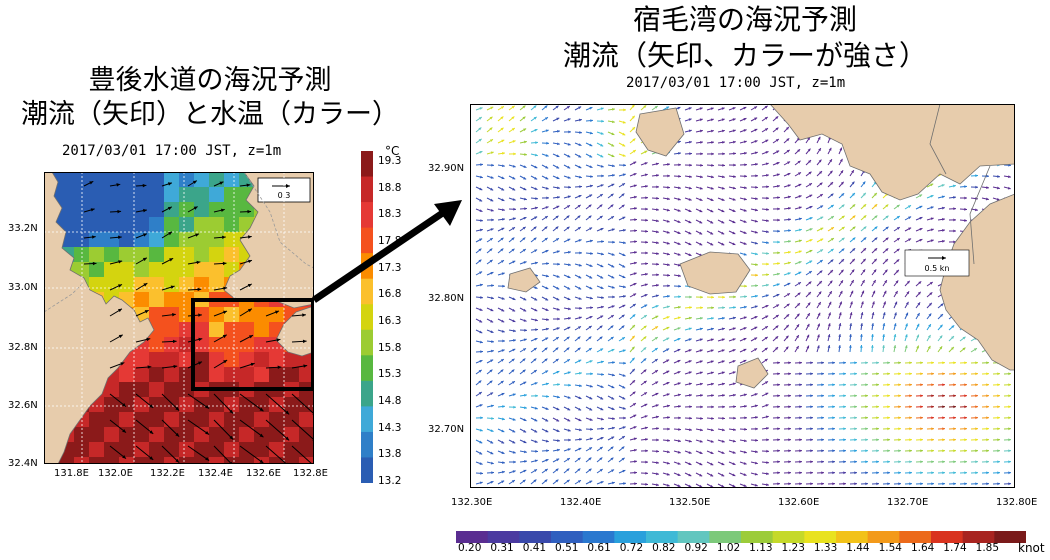 The width and height of the screenshot is (1050, 560). What do you see at coordinates (284, 195) in the screenshot?
I see `left-scale-label: 0.3` at bounding box center [284, 195].